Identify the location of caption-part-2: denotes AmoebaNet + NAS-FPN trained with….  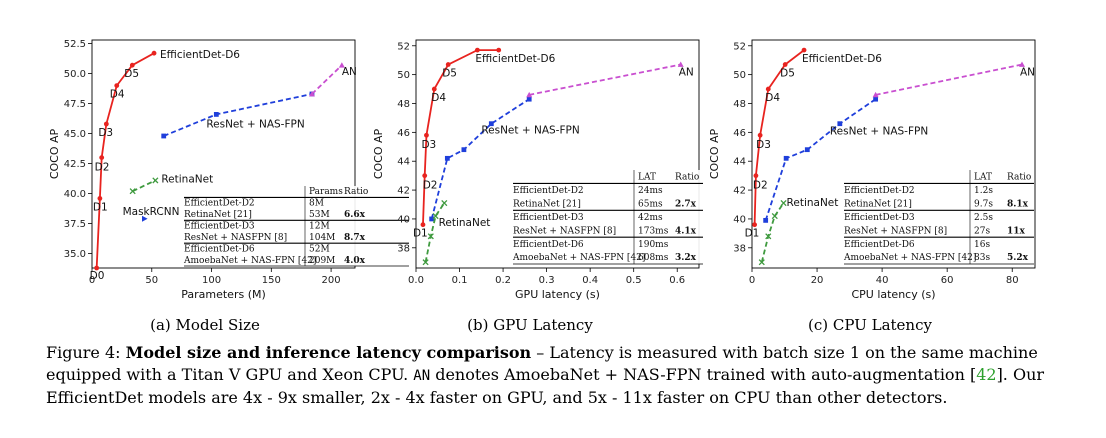
(703, 374).